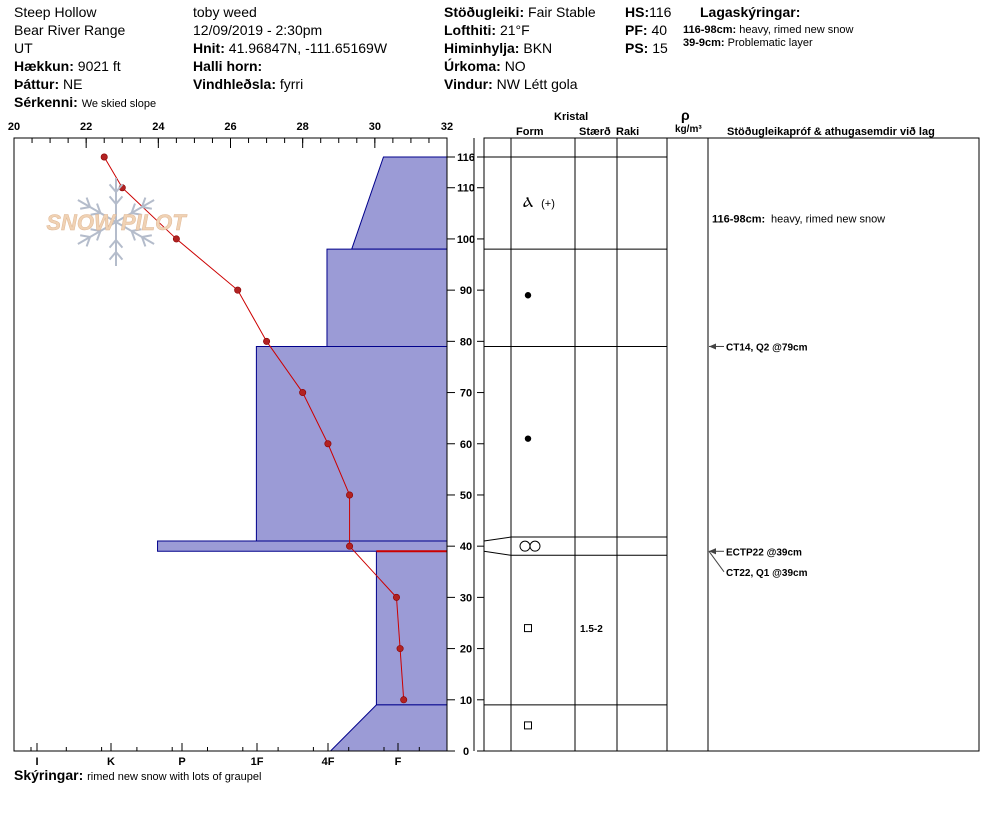 The height and width of the screenshot is (840, 994). What do you see at coordinates (85, 102) in the screenshot?
I see `features-row: Sérkenni: We skied slope` at bounding box center [85, 102].